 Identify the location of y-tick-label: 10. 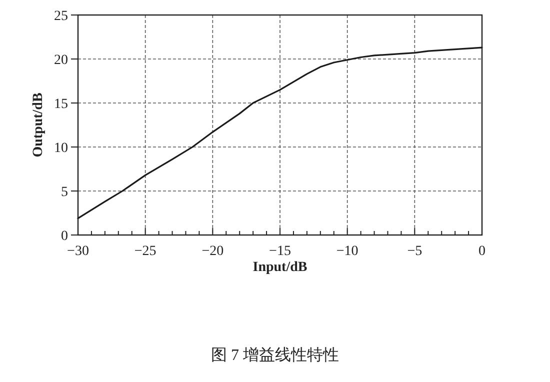
(61, 148).